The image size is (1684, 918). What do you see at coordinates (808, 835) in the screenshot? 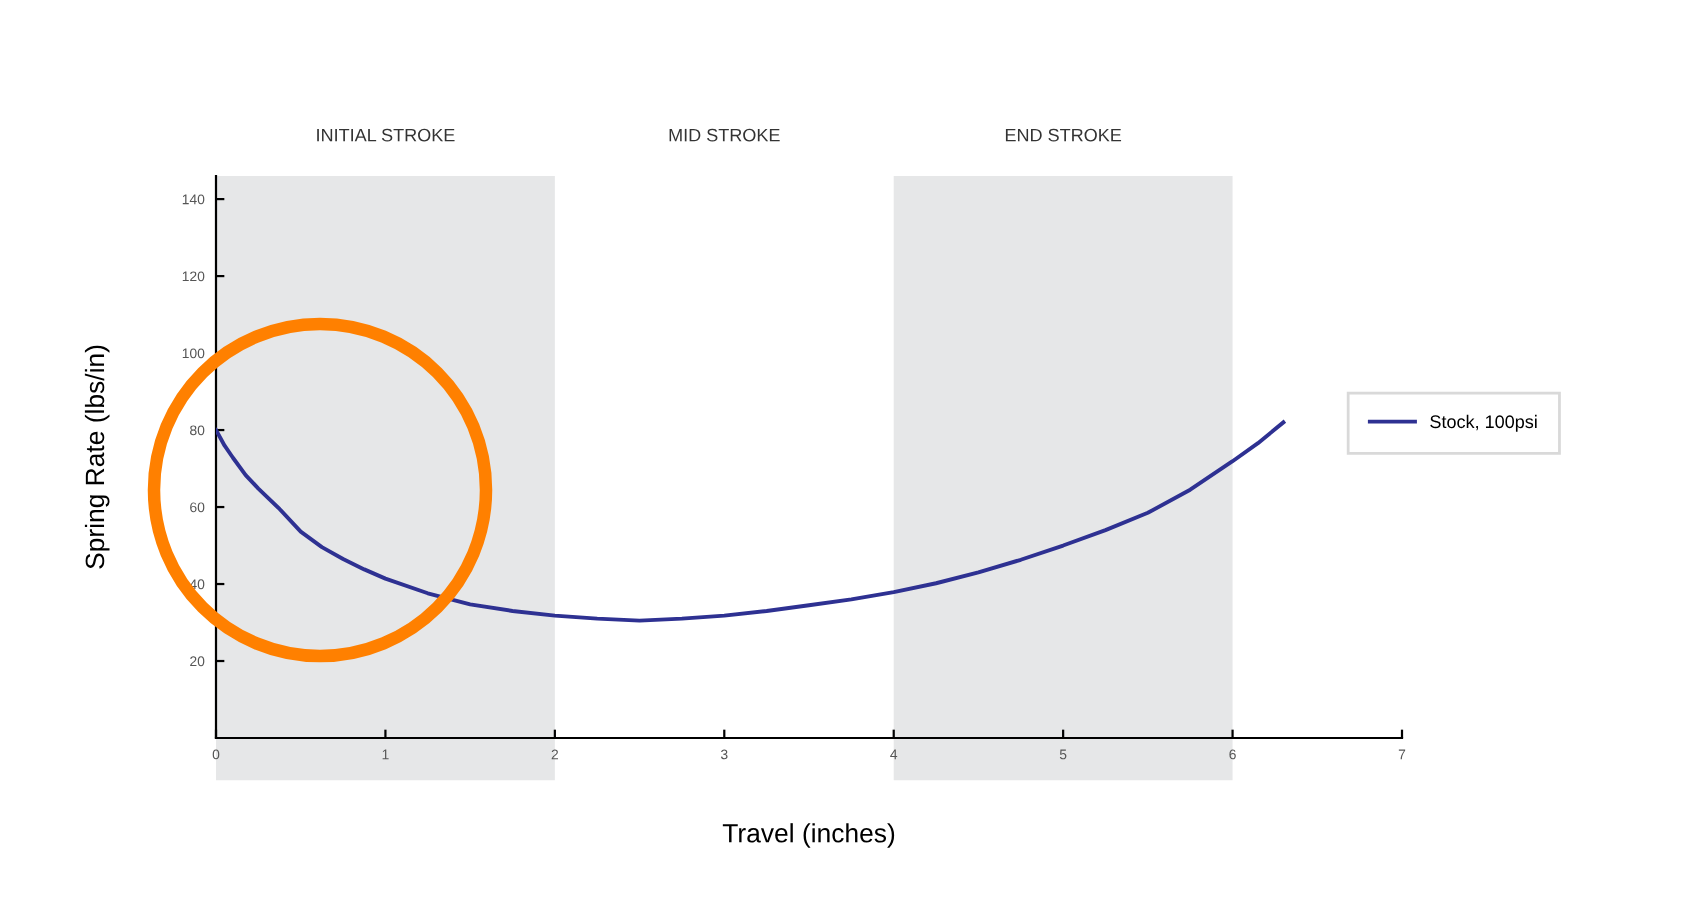
I see `x-axis-title: Travel (inches)` at bounding box center [808, 835].